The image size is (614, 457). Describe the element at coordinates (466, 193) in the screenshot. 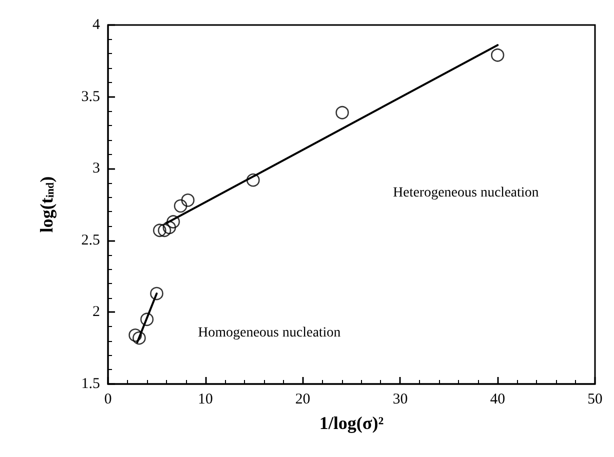

I see `annotation: Heterogeneous nucleation` at that location.